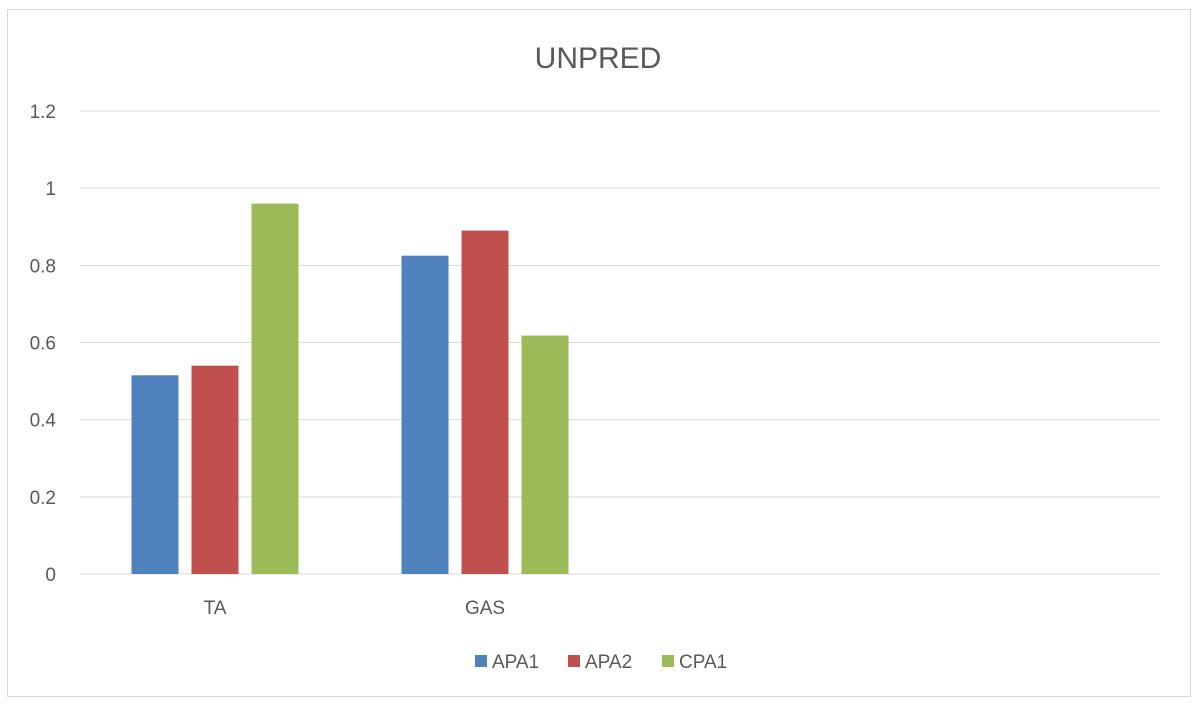  Describe the element at coordinates (481, 661) in the screenshot. I see `legend-swatch-apa1` at that location.